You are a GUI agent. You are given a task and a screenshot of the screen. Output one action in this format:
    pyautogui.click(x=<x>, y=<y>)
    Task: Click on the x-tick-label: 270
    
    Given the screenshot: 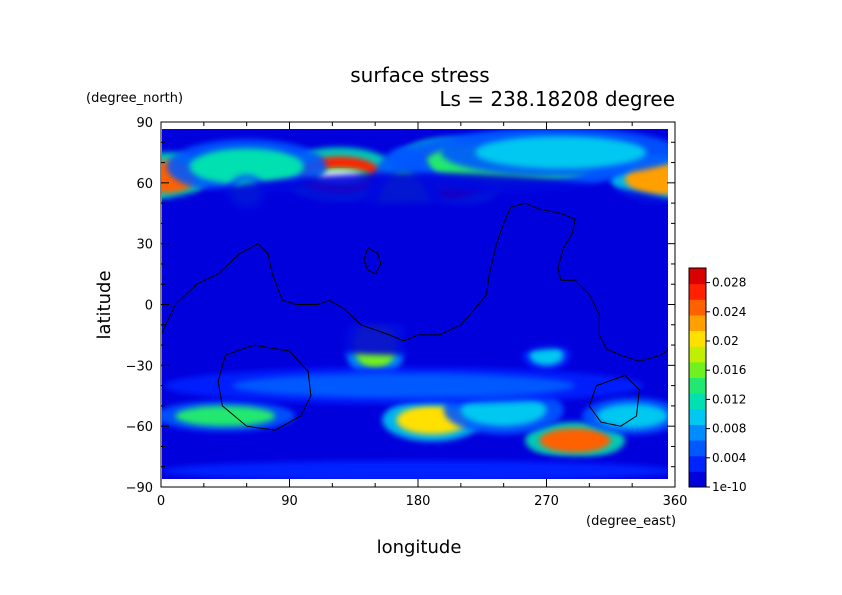 What is the action you would take?
    pyautogui.click(x=546, y=501)
    